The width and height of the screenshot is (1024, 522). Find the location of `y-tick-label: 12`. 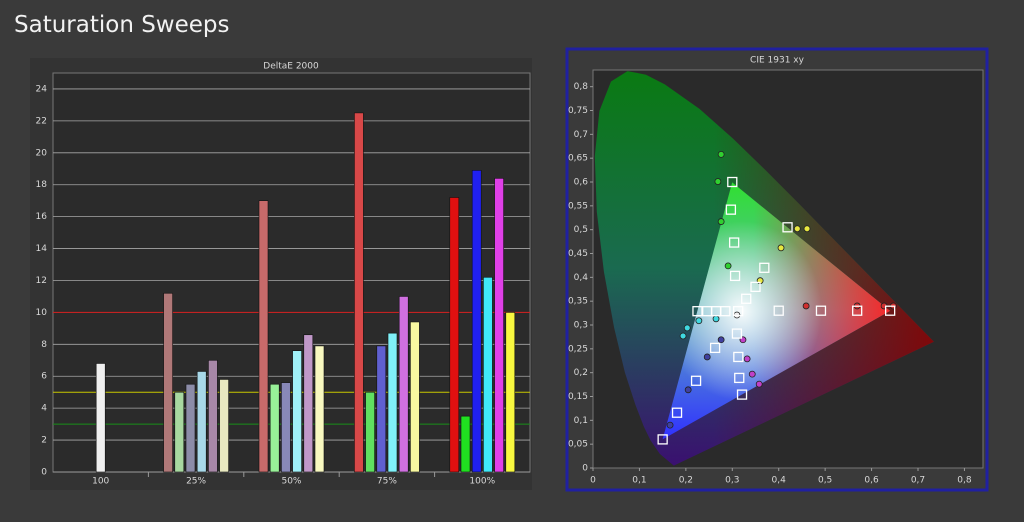

y-tick-label: 12 is located at coordinates (41, 281).